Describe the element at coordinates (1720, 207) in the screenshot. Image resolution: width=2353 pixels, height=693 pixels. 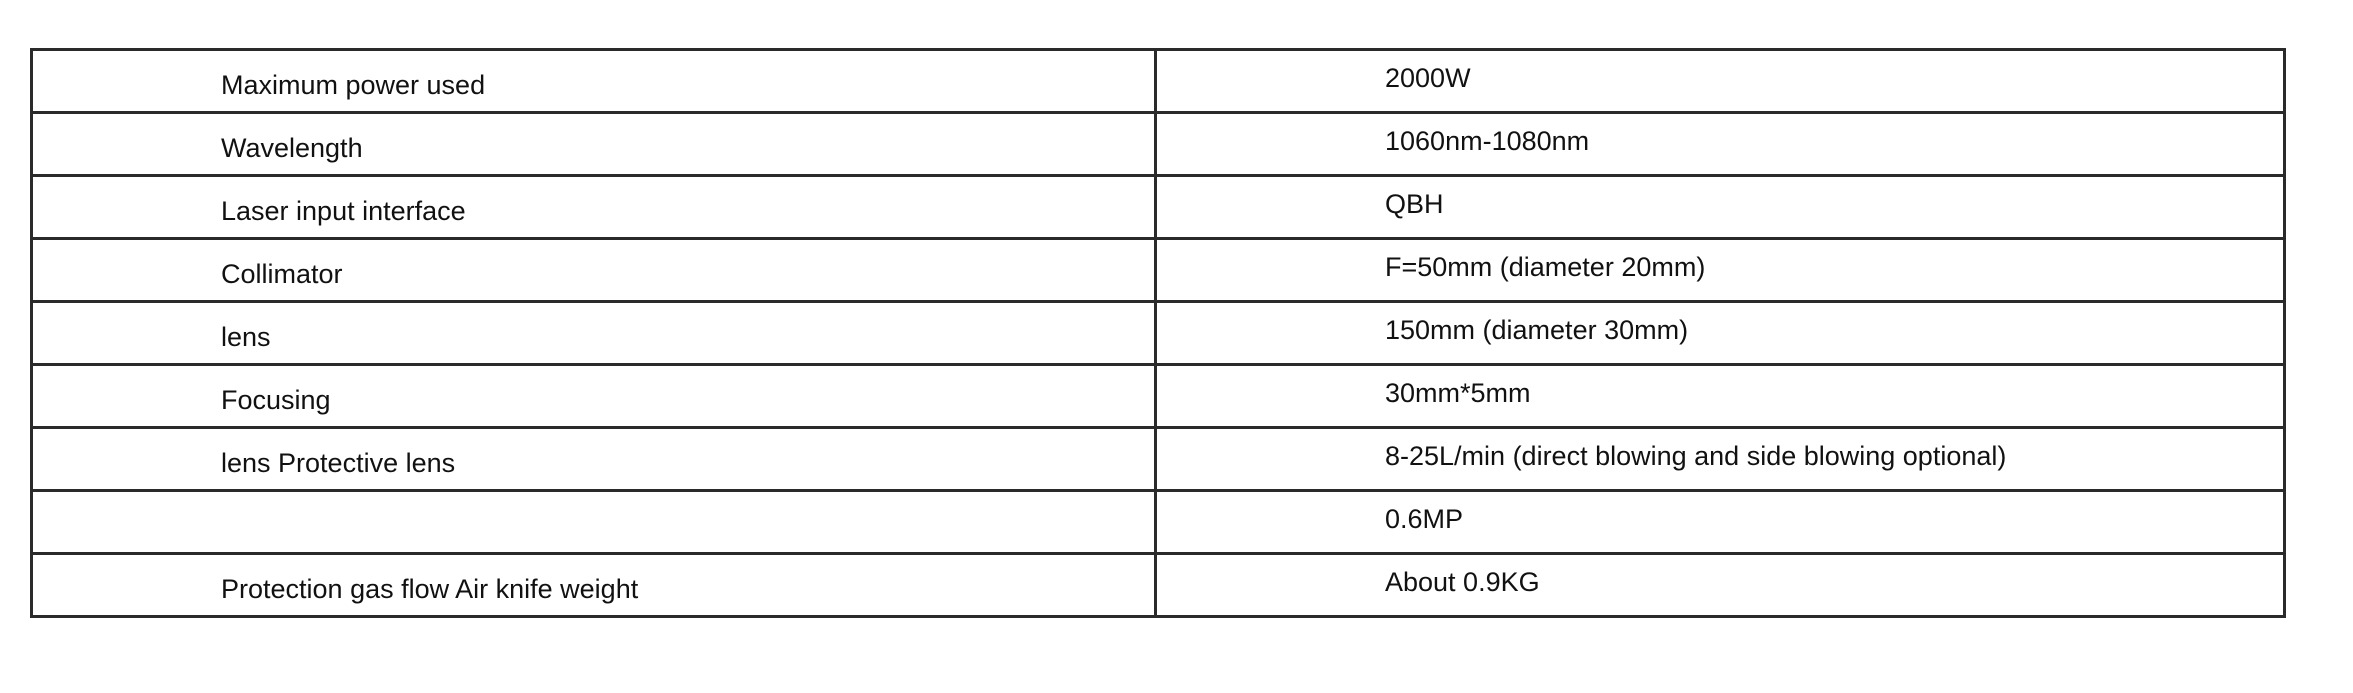
I see `spec-value: QBH` at that location.